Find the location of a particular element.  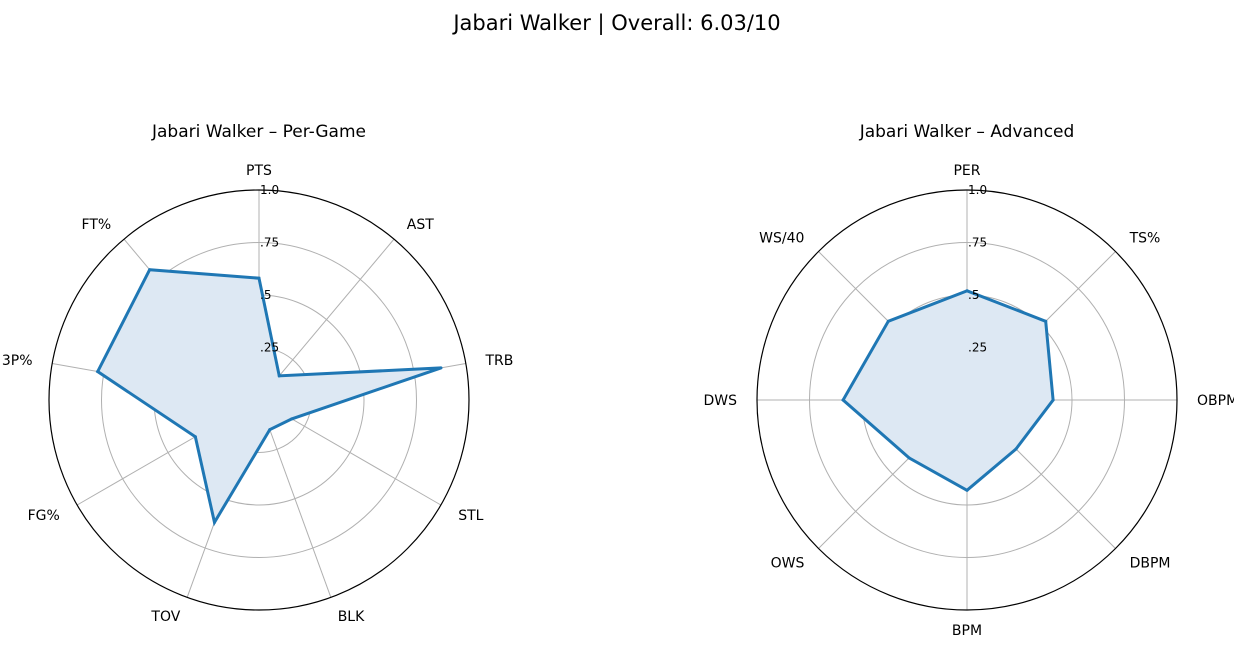

data-point-tov is located at coordinates (214, 522).